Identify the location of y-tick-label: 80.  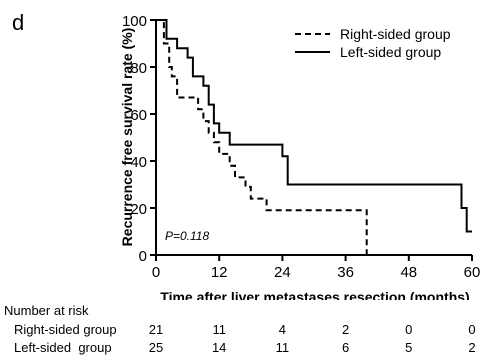
(138, 68).